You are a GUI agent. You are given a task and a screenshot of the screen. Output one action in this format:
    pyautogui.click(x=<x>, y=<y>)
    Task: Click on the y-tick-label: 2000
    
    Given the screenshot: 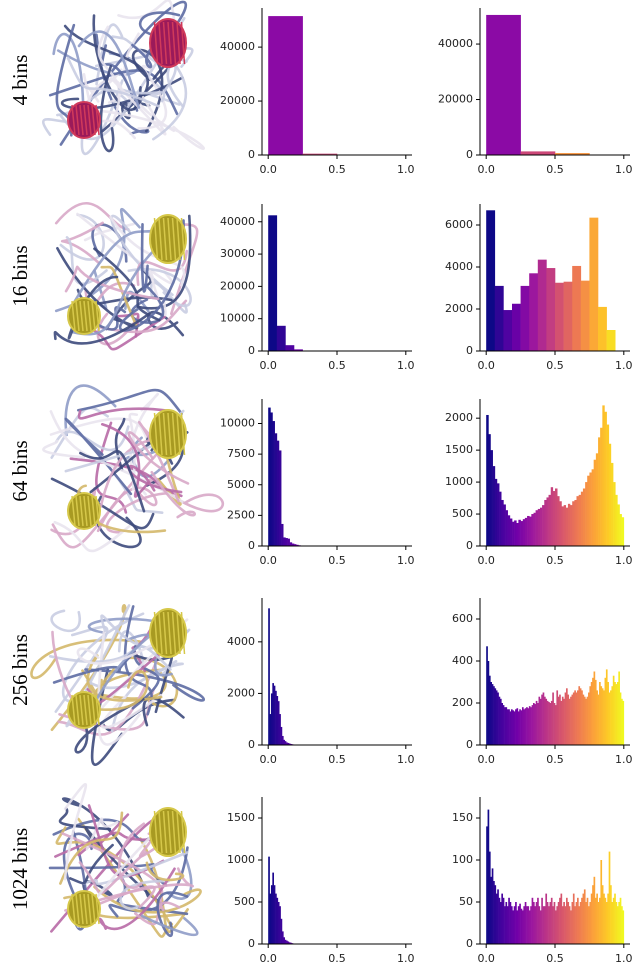 What is the action you would take?
    pyautogui.click(x=459, y=308)
    